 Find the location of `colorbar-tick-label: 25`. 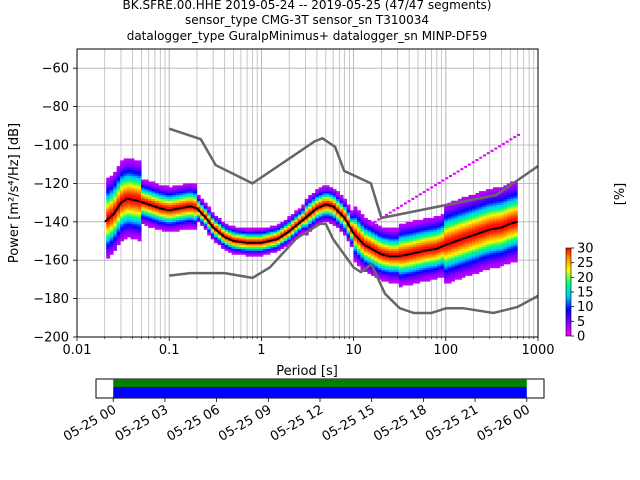

colorbar-tick-label: 25 is located at coordinates (585, 263).